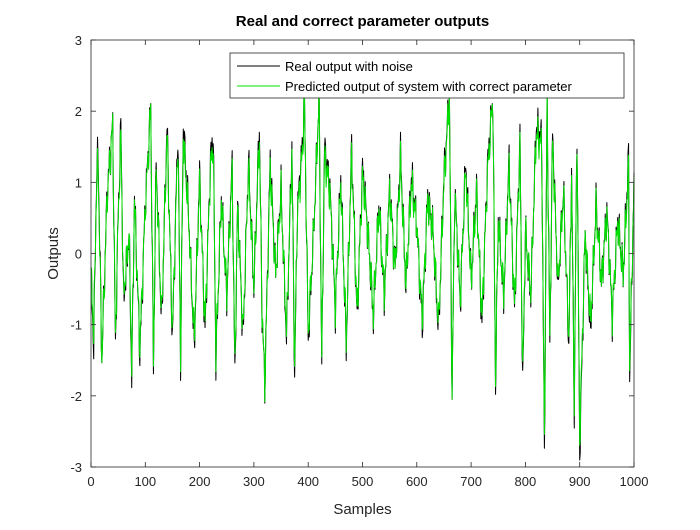 This screenshot has width=700, height=530. Describe the element at coordinates (78, 111) in the screenshot. I see `y-tick-label: 2` at that location.